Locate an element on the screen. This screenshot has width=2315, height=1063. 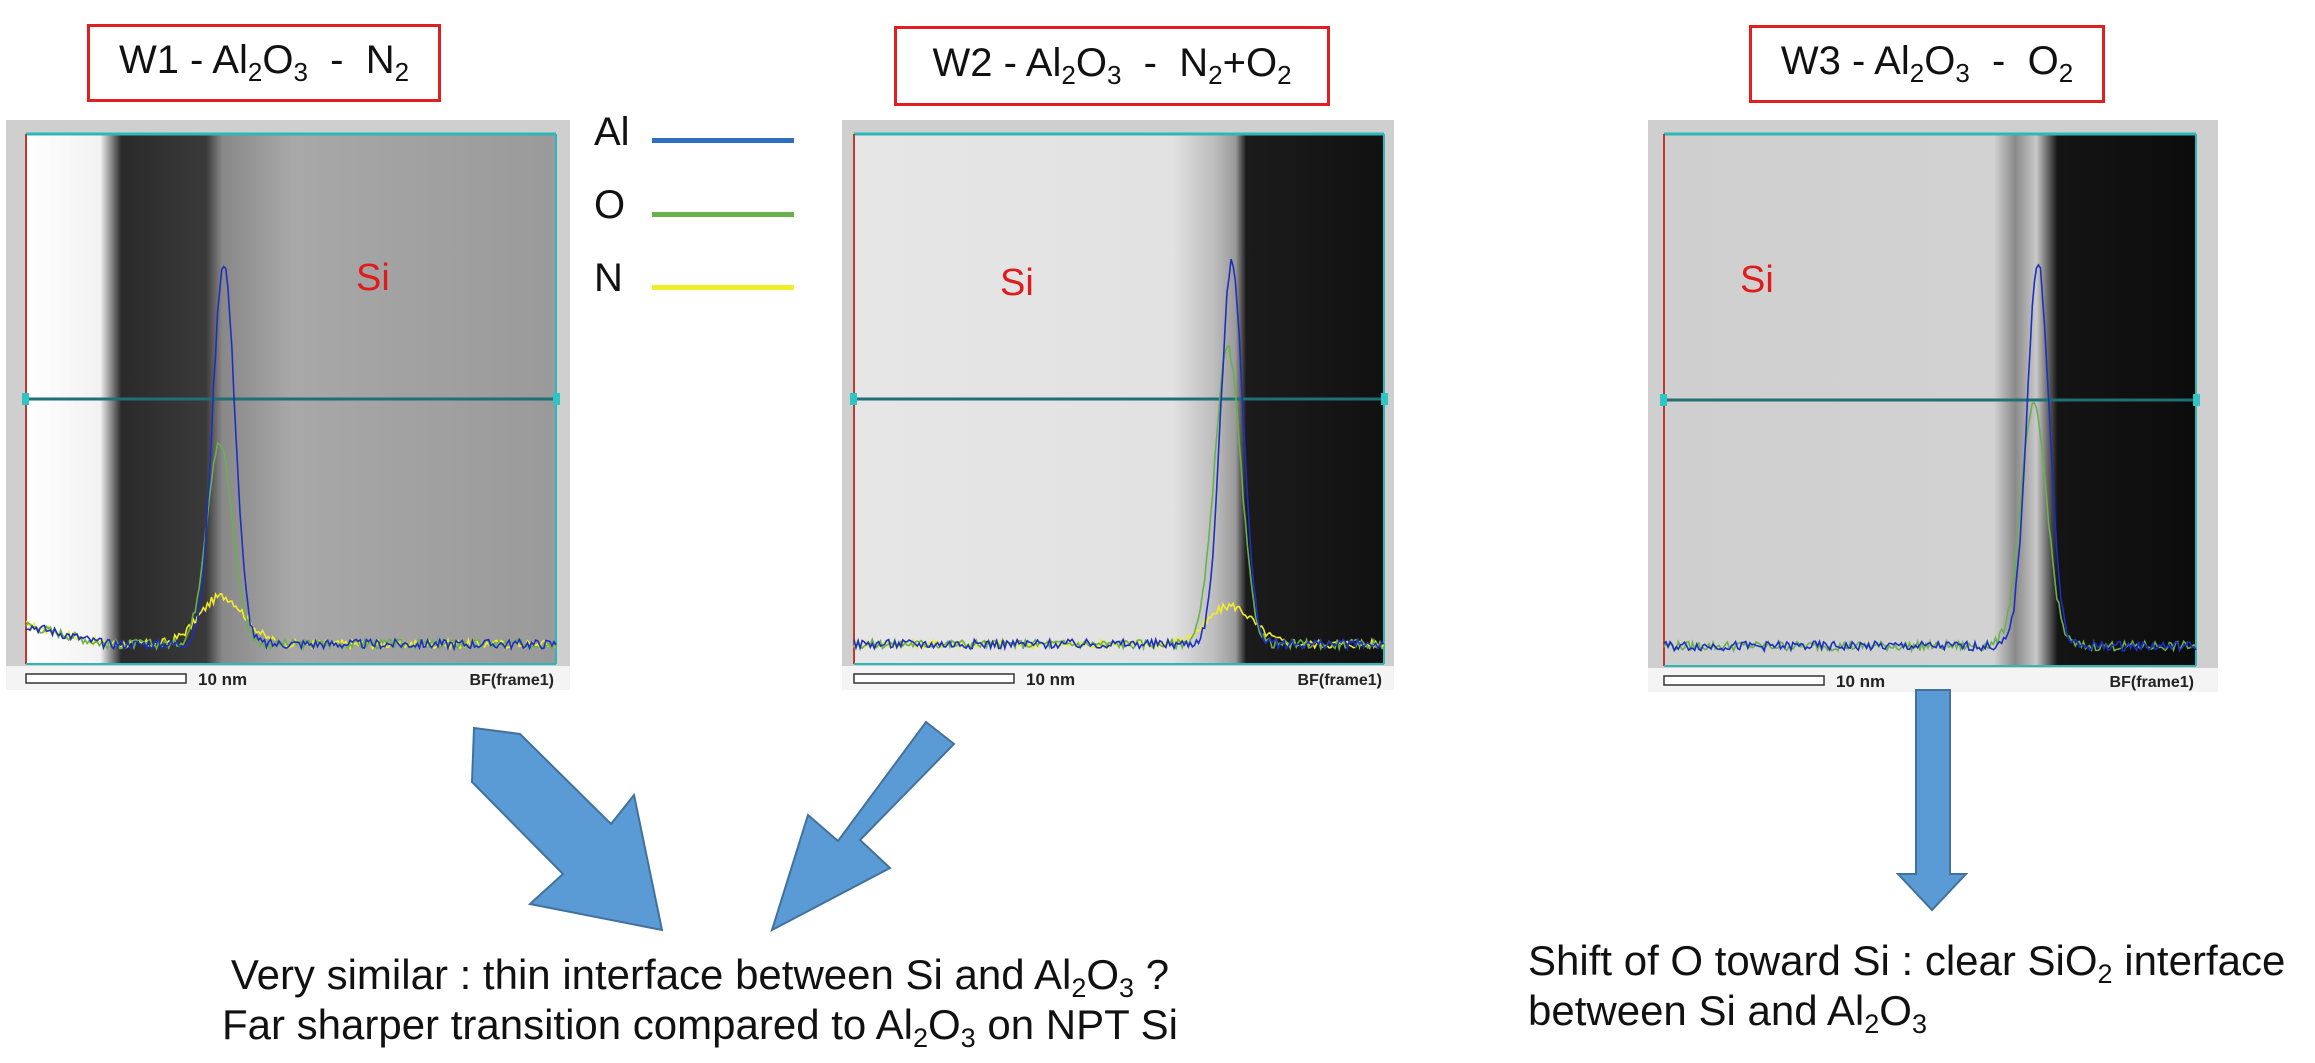
arrow-w3-icon is located at coordinates (1932, 800).